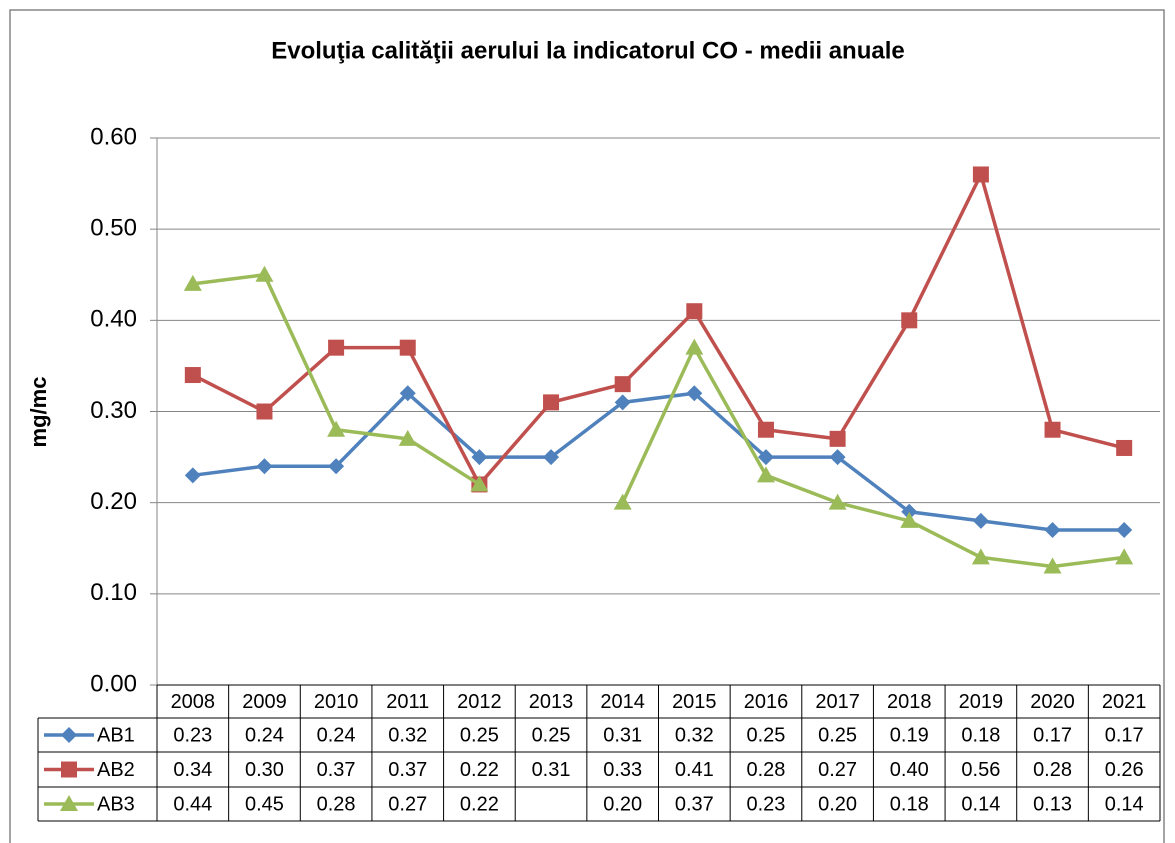 The width and height of the screenshot is (1175, 843). What do you see at coordinates (766, 702) in the screenshot?
I see `x-tick-label: 2016` at bounding box center [766, 702].